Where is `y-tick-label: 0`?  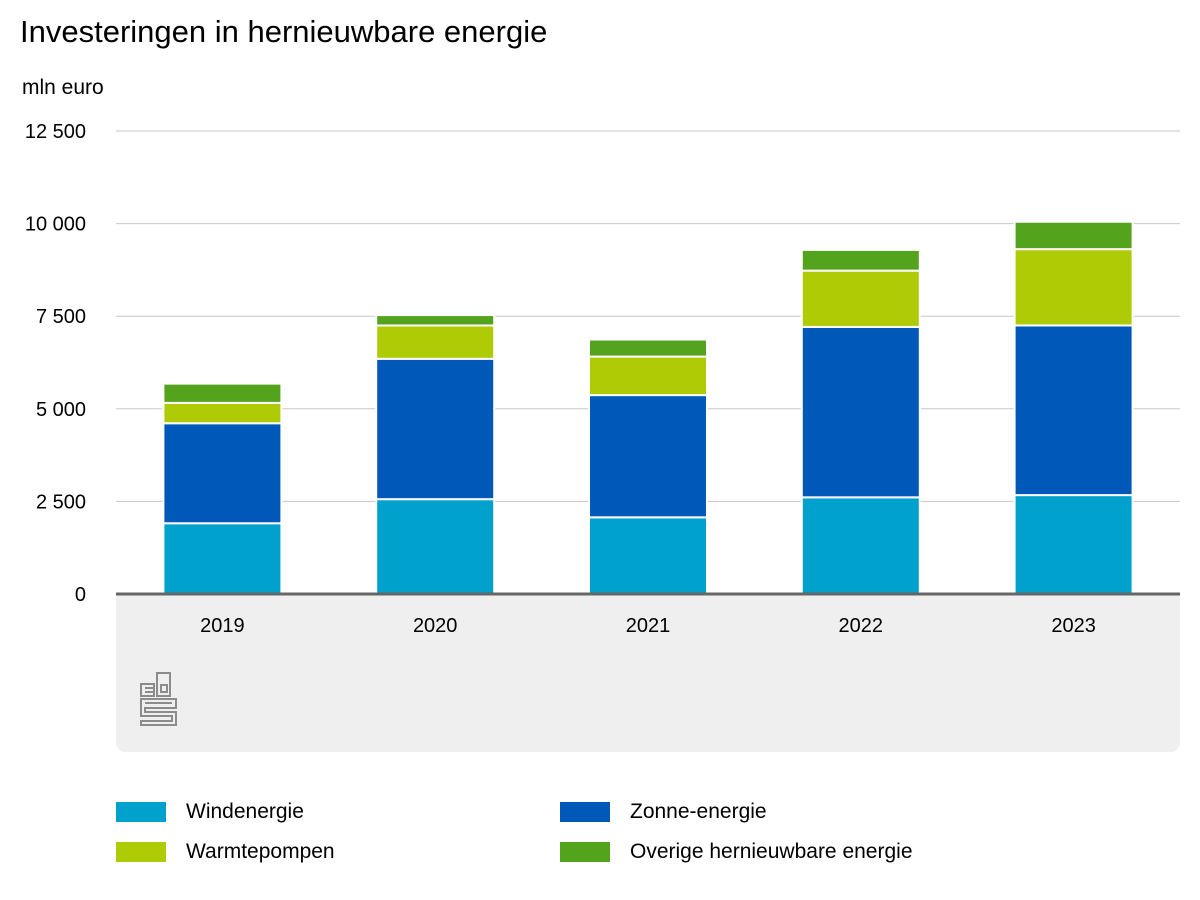
y-tick-label: 0 is located at coordinates (80, 595).